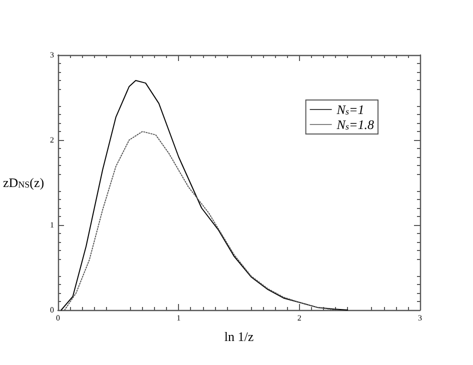 Image resolution: width=473 pixels, height=365 pixels. What do you see at coordinates (355, 124) in the screenshot?
I see `legend-label: Ns=1.8` at bounding box center [355, 124].